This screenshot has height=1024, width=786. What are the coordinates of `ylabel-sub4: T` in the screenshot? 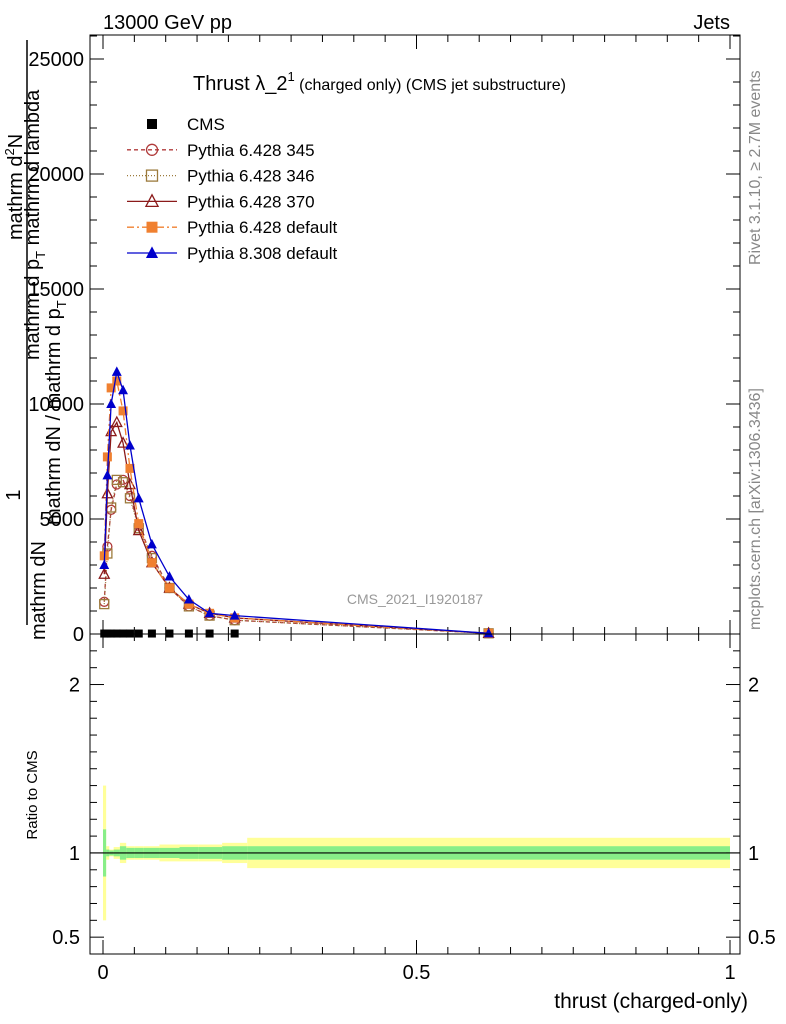 It's located at (40, 255).